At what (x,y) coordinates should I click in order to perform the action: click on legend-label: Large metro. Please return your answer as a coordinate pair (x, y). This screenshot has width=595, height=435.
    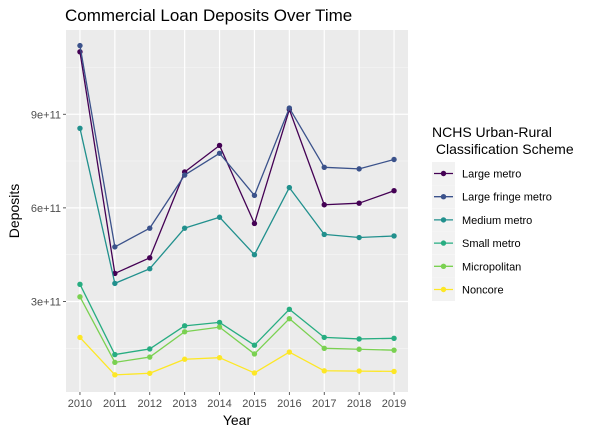
    Looking at the image, I should click on (491, 175).